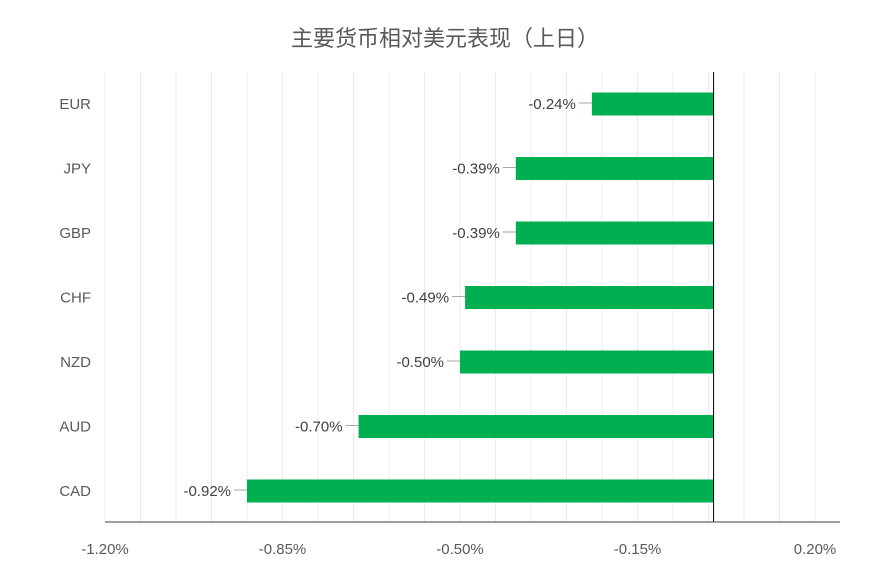 The width and height of the screenshot is (890, 581). What do you see at coordinates (75, 362) in the screenshot?
I see `category-label-nzd: NZD` at bounding box center [75, 362].